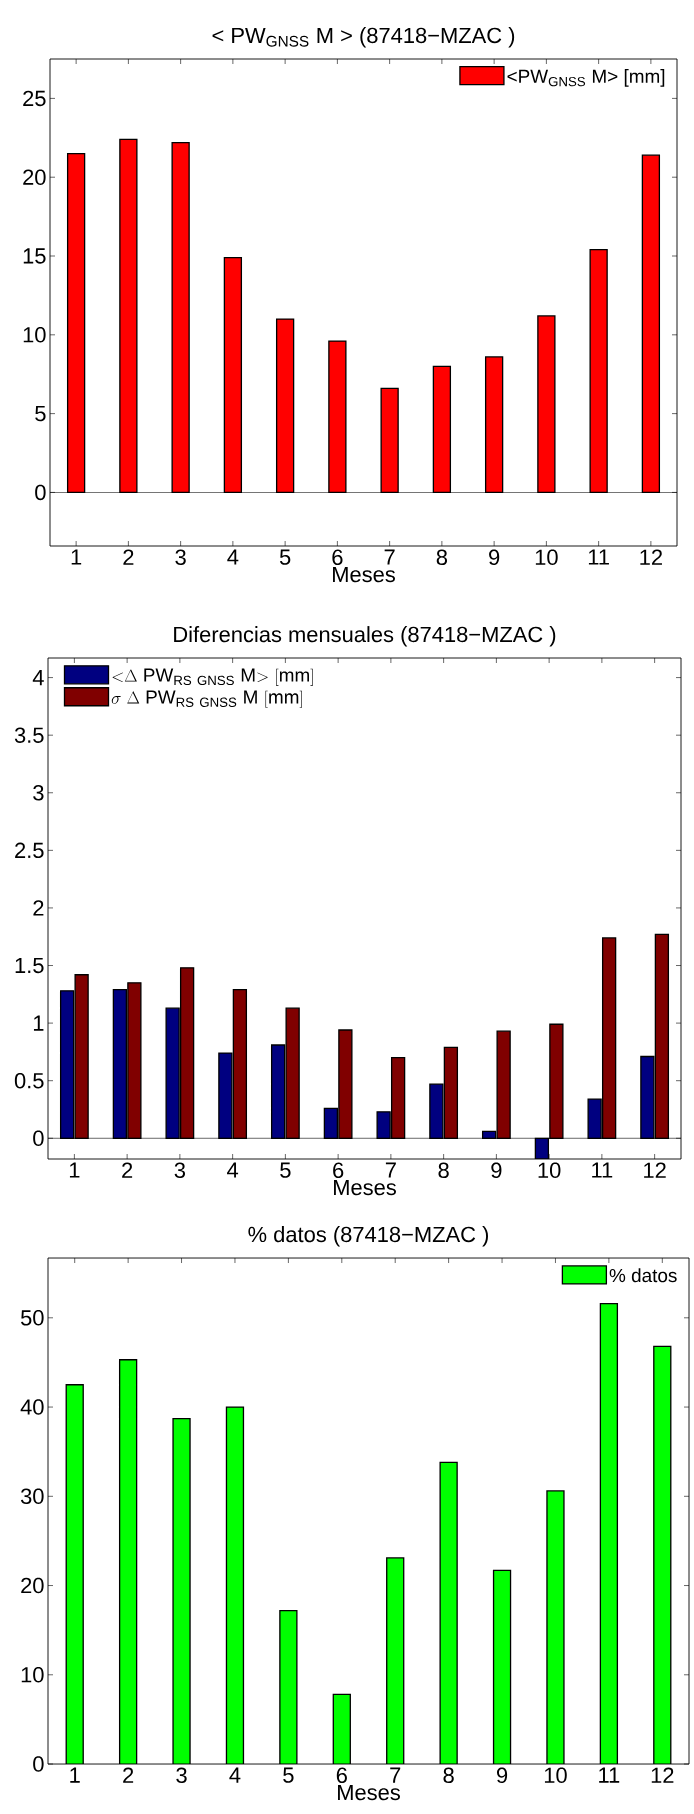 This screenshot has width=694, height=1814. I want to click on y-tick-label: 4, so click(38, 678).